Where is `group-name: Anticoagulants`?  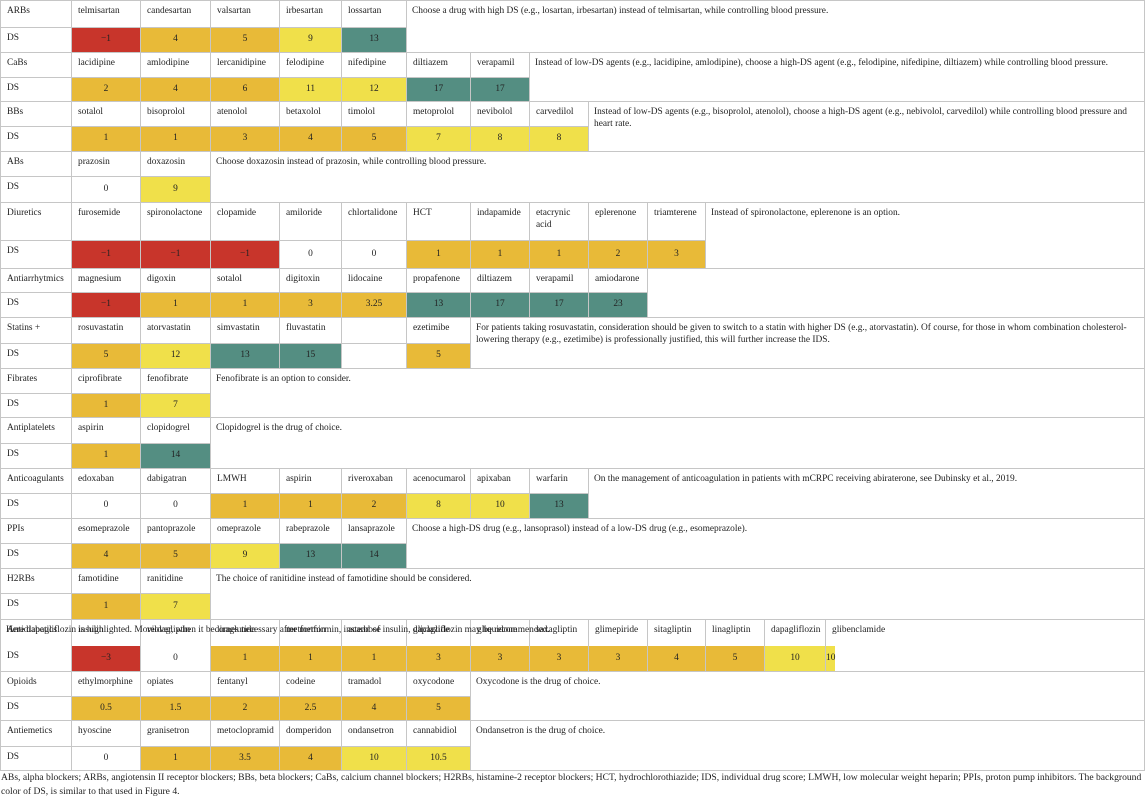
group-name: Anticoagulants is located at coordinates (35, 479).